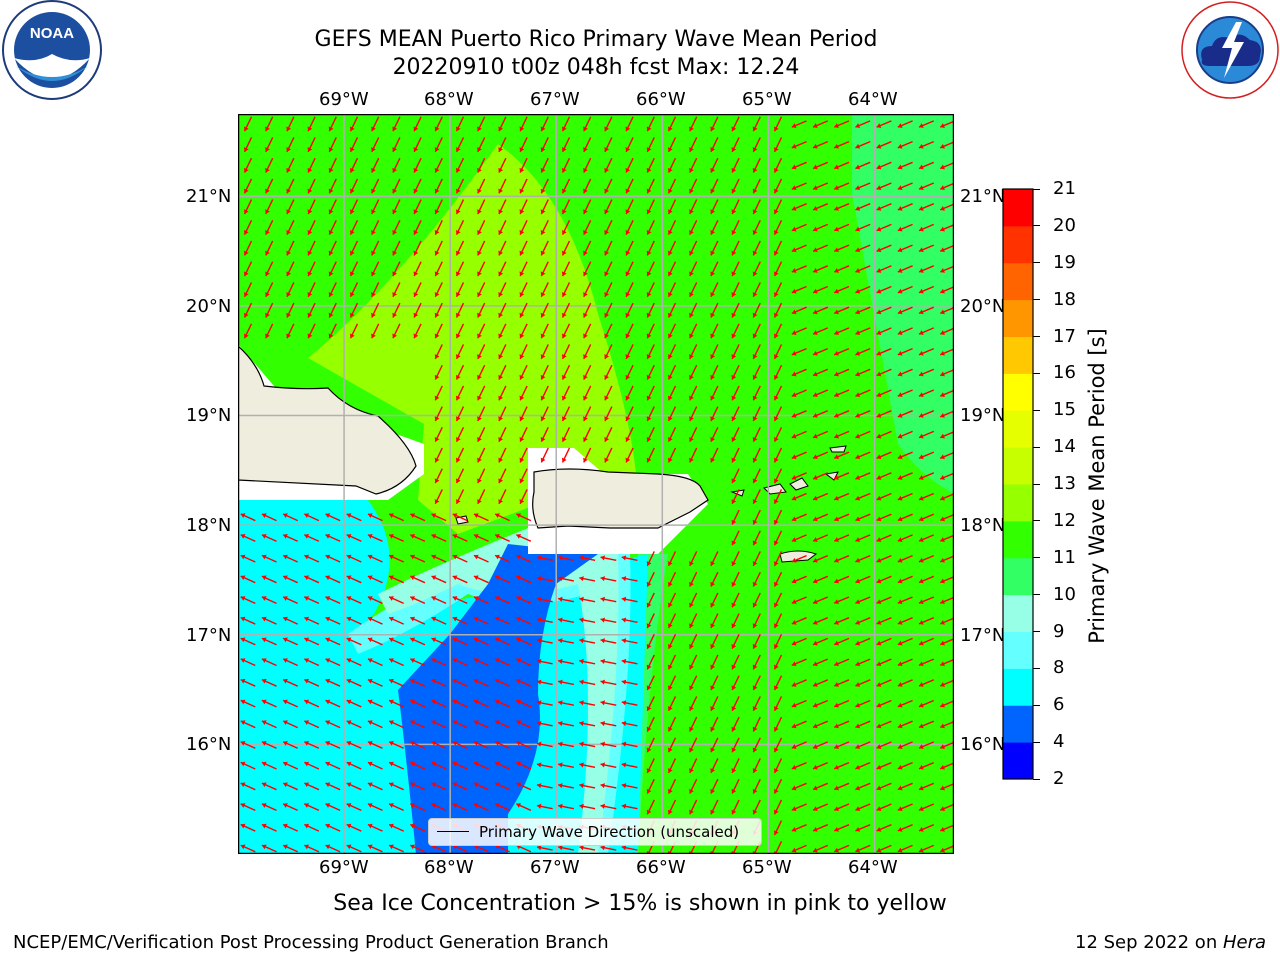 The height and width of the screenshot is (960, 1280). Describe the element at coordinates (1064, 336) in the screenshot. I see `colorbar-tick-label: 17` at that location.